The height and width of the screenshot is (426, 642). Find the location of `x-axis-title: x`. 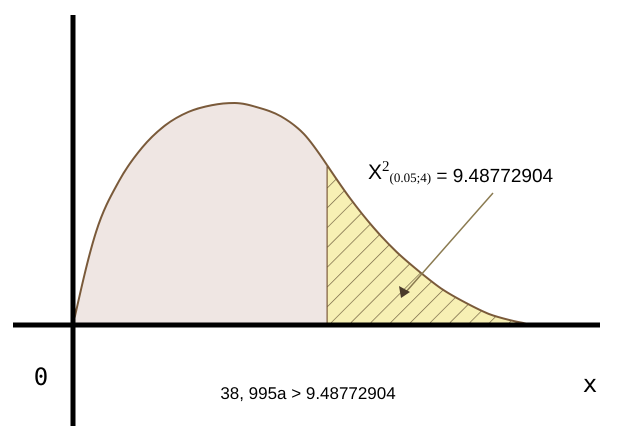

x-axis-title: x is located at coordinates (590, 384).